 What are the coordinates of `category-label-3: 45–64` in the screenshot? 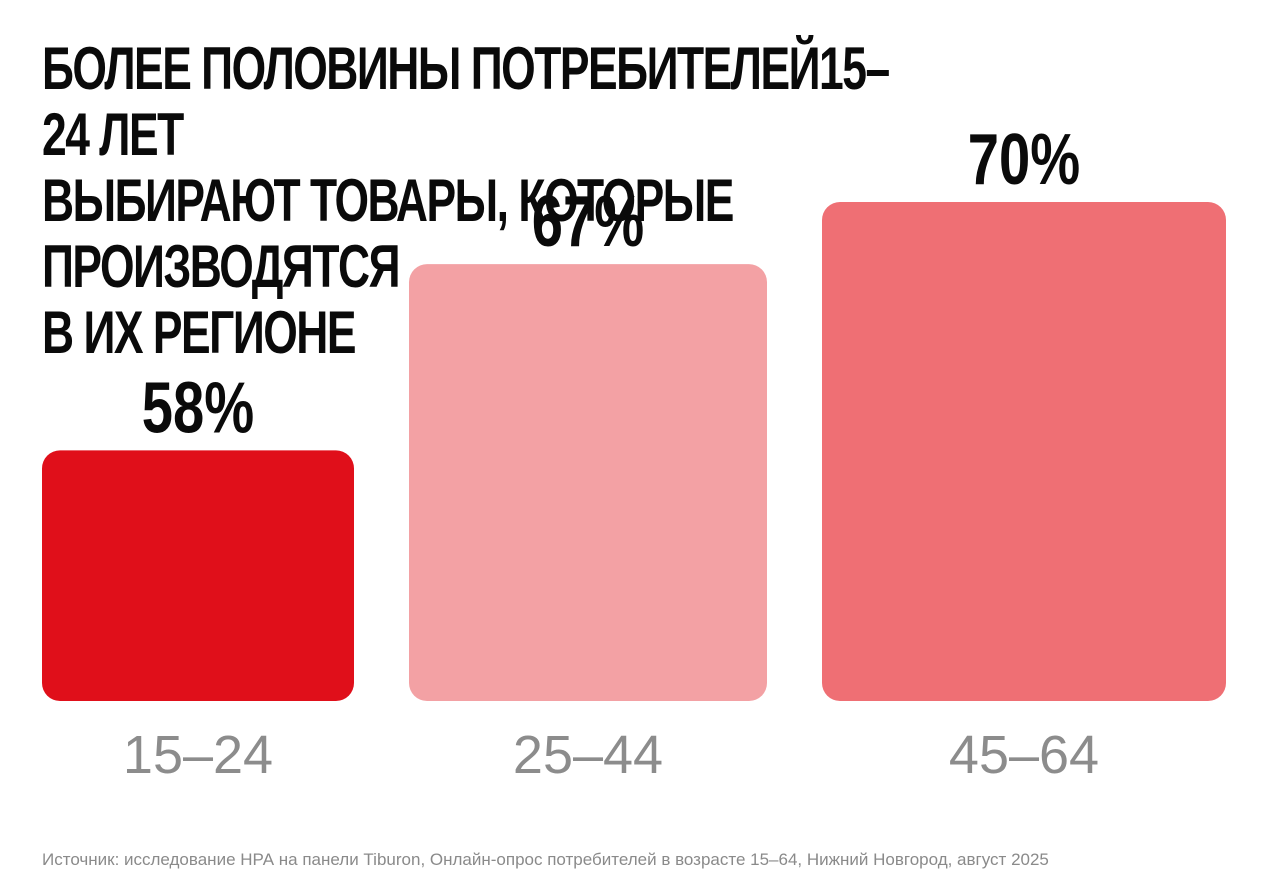 It's located at (1024, 755).